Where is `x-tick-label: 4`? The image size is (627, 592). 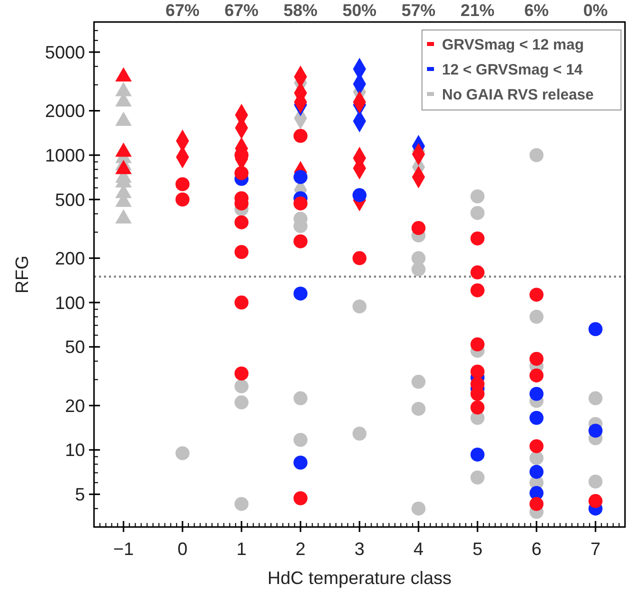 x-tick-label: 4 is located at coordinates (418, 549).